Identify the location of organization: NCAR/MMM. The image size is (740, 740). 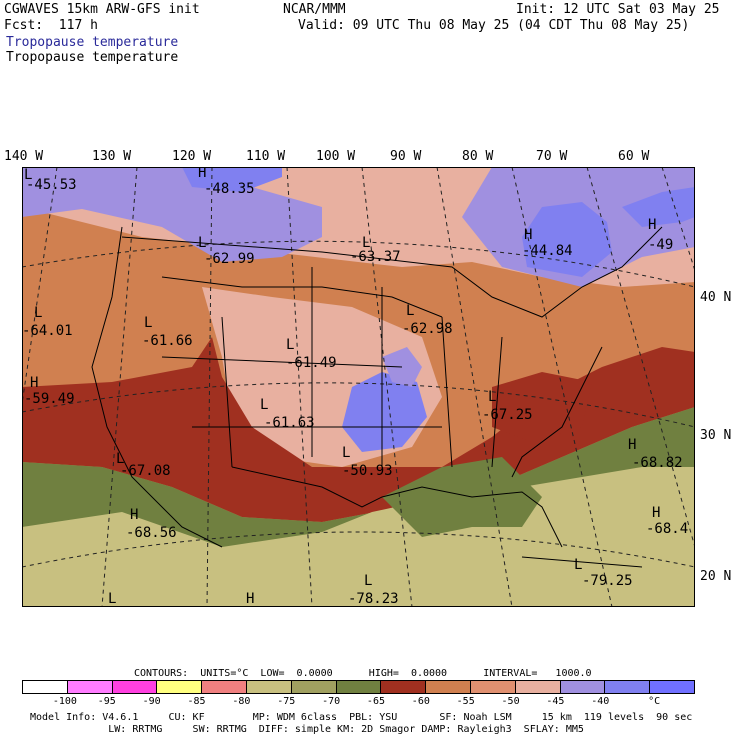
(314, 9).